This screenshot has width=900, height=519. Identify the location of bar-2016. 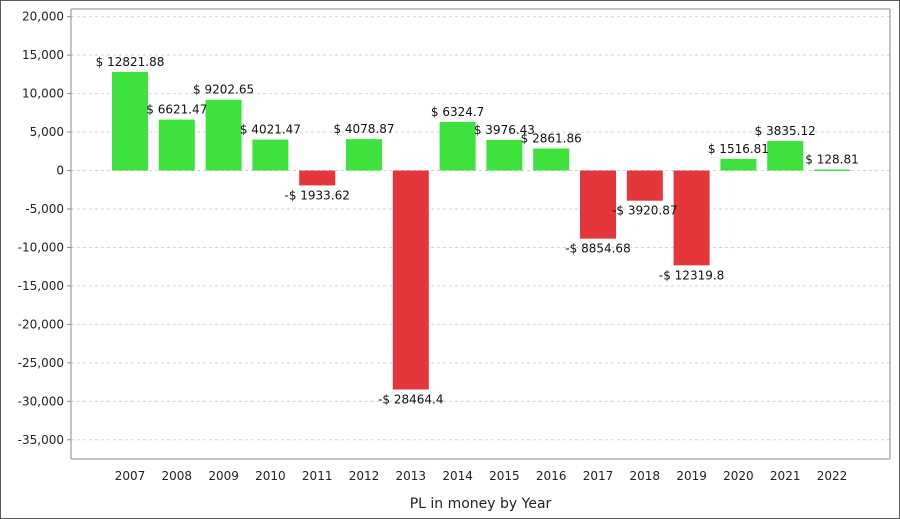
(551, 159).